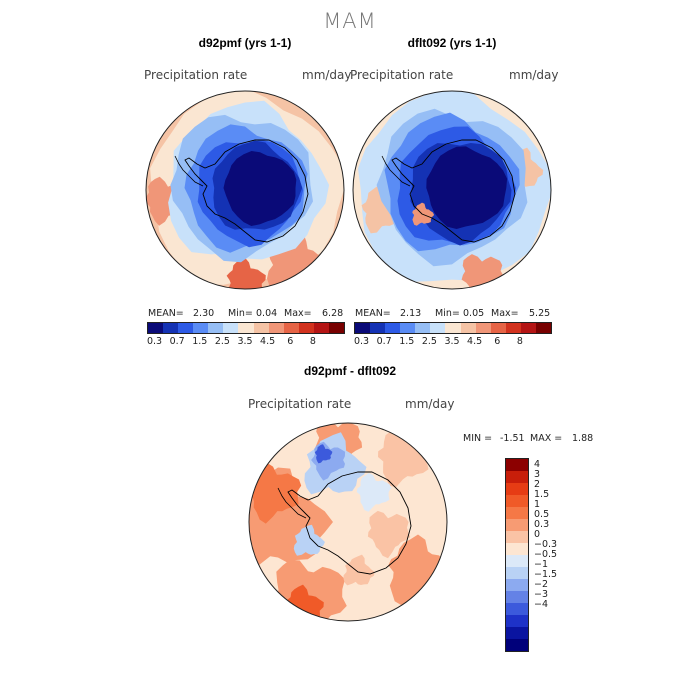 The height and width of the screenshot is (700, 700). What do you see at coordinates (519, 341) in the screenshot?
I see `colorbar-2-tick-7: 8` at bounding box center [519, 341].